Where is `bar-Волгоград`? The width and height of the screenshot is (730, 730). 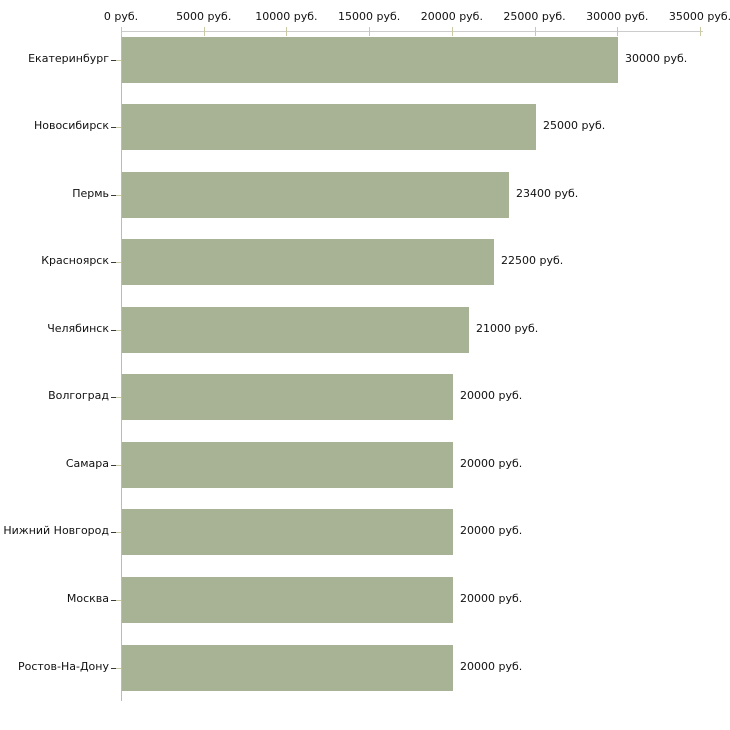 bar-Волгоград is located at coordinates (287, 397).